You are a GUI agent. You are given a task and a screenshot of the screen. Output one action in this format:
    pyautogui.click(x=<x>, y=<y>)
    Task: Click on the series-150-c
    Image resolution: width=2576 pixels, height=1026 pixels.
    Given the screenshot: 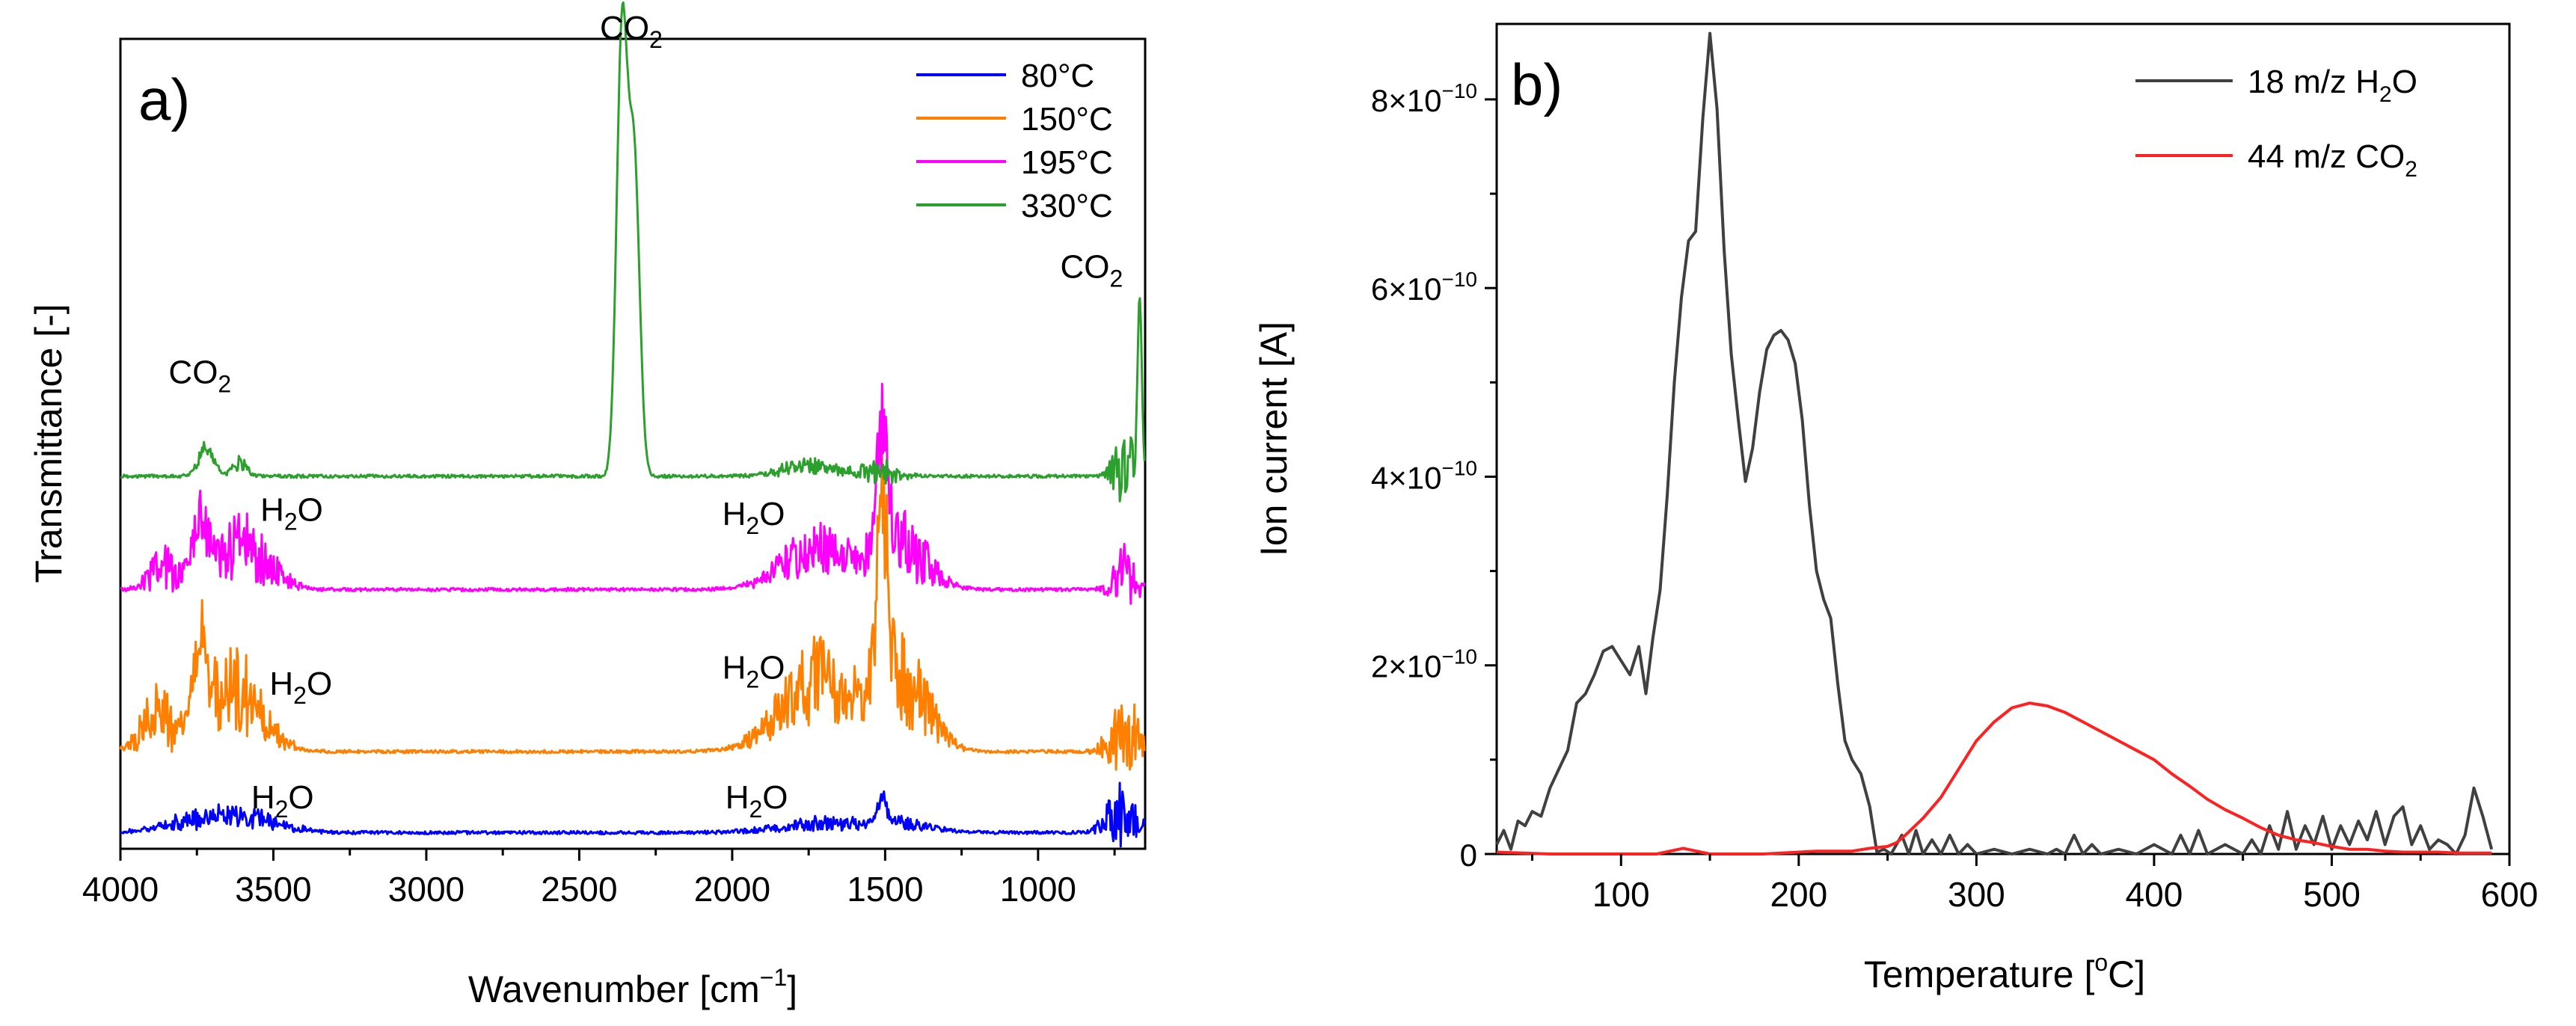 What is the action you would take?
    pyautogui.click(x=632, y=611)
    